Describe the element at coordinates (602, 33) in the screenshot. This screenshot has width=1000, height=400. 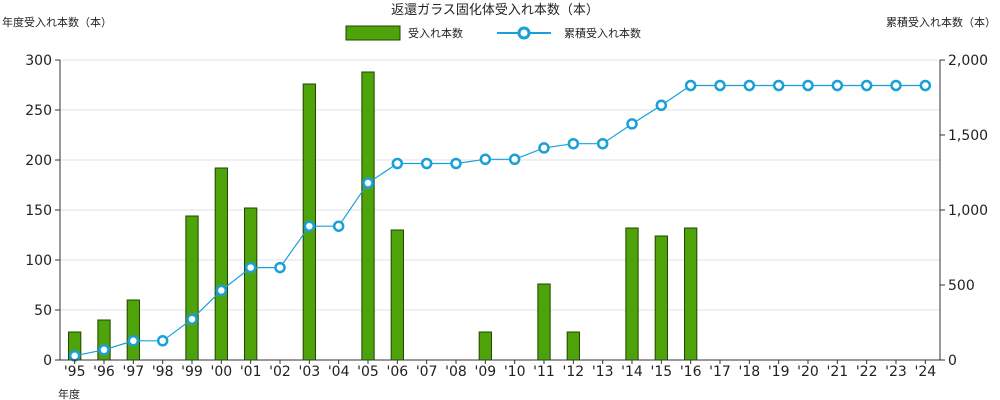
I see `legend-line-label: 累積受入れ本数` at that location.